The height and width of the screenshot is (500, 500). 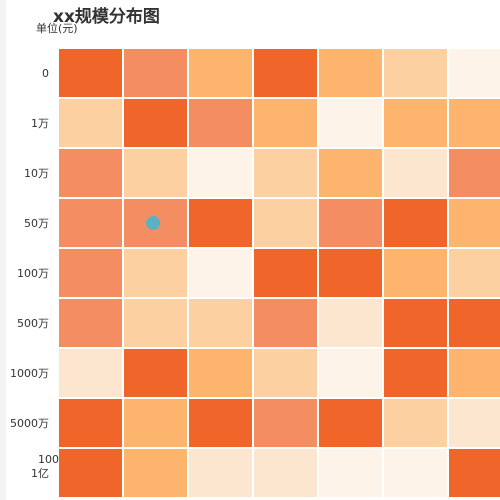 I want to click on y-tick-label: 1000万, so click(x=29, y=373).